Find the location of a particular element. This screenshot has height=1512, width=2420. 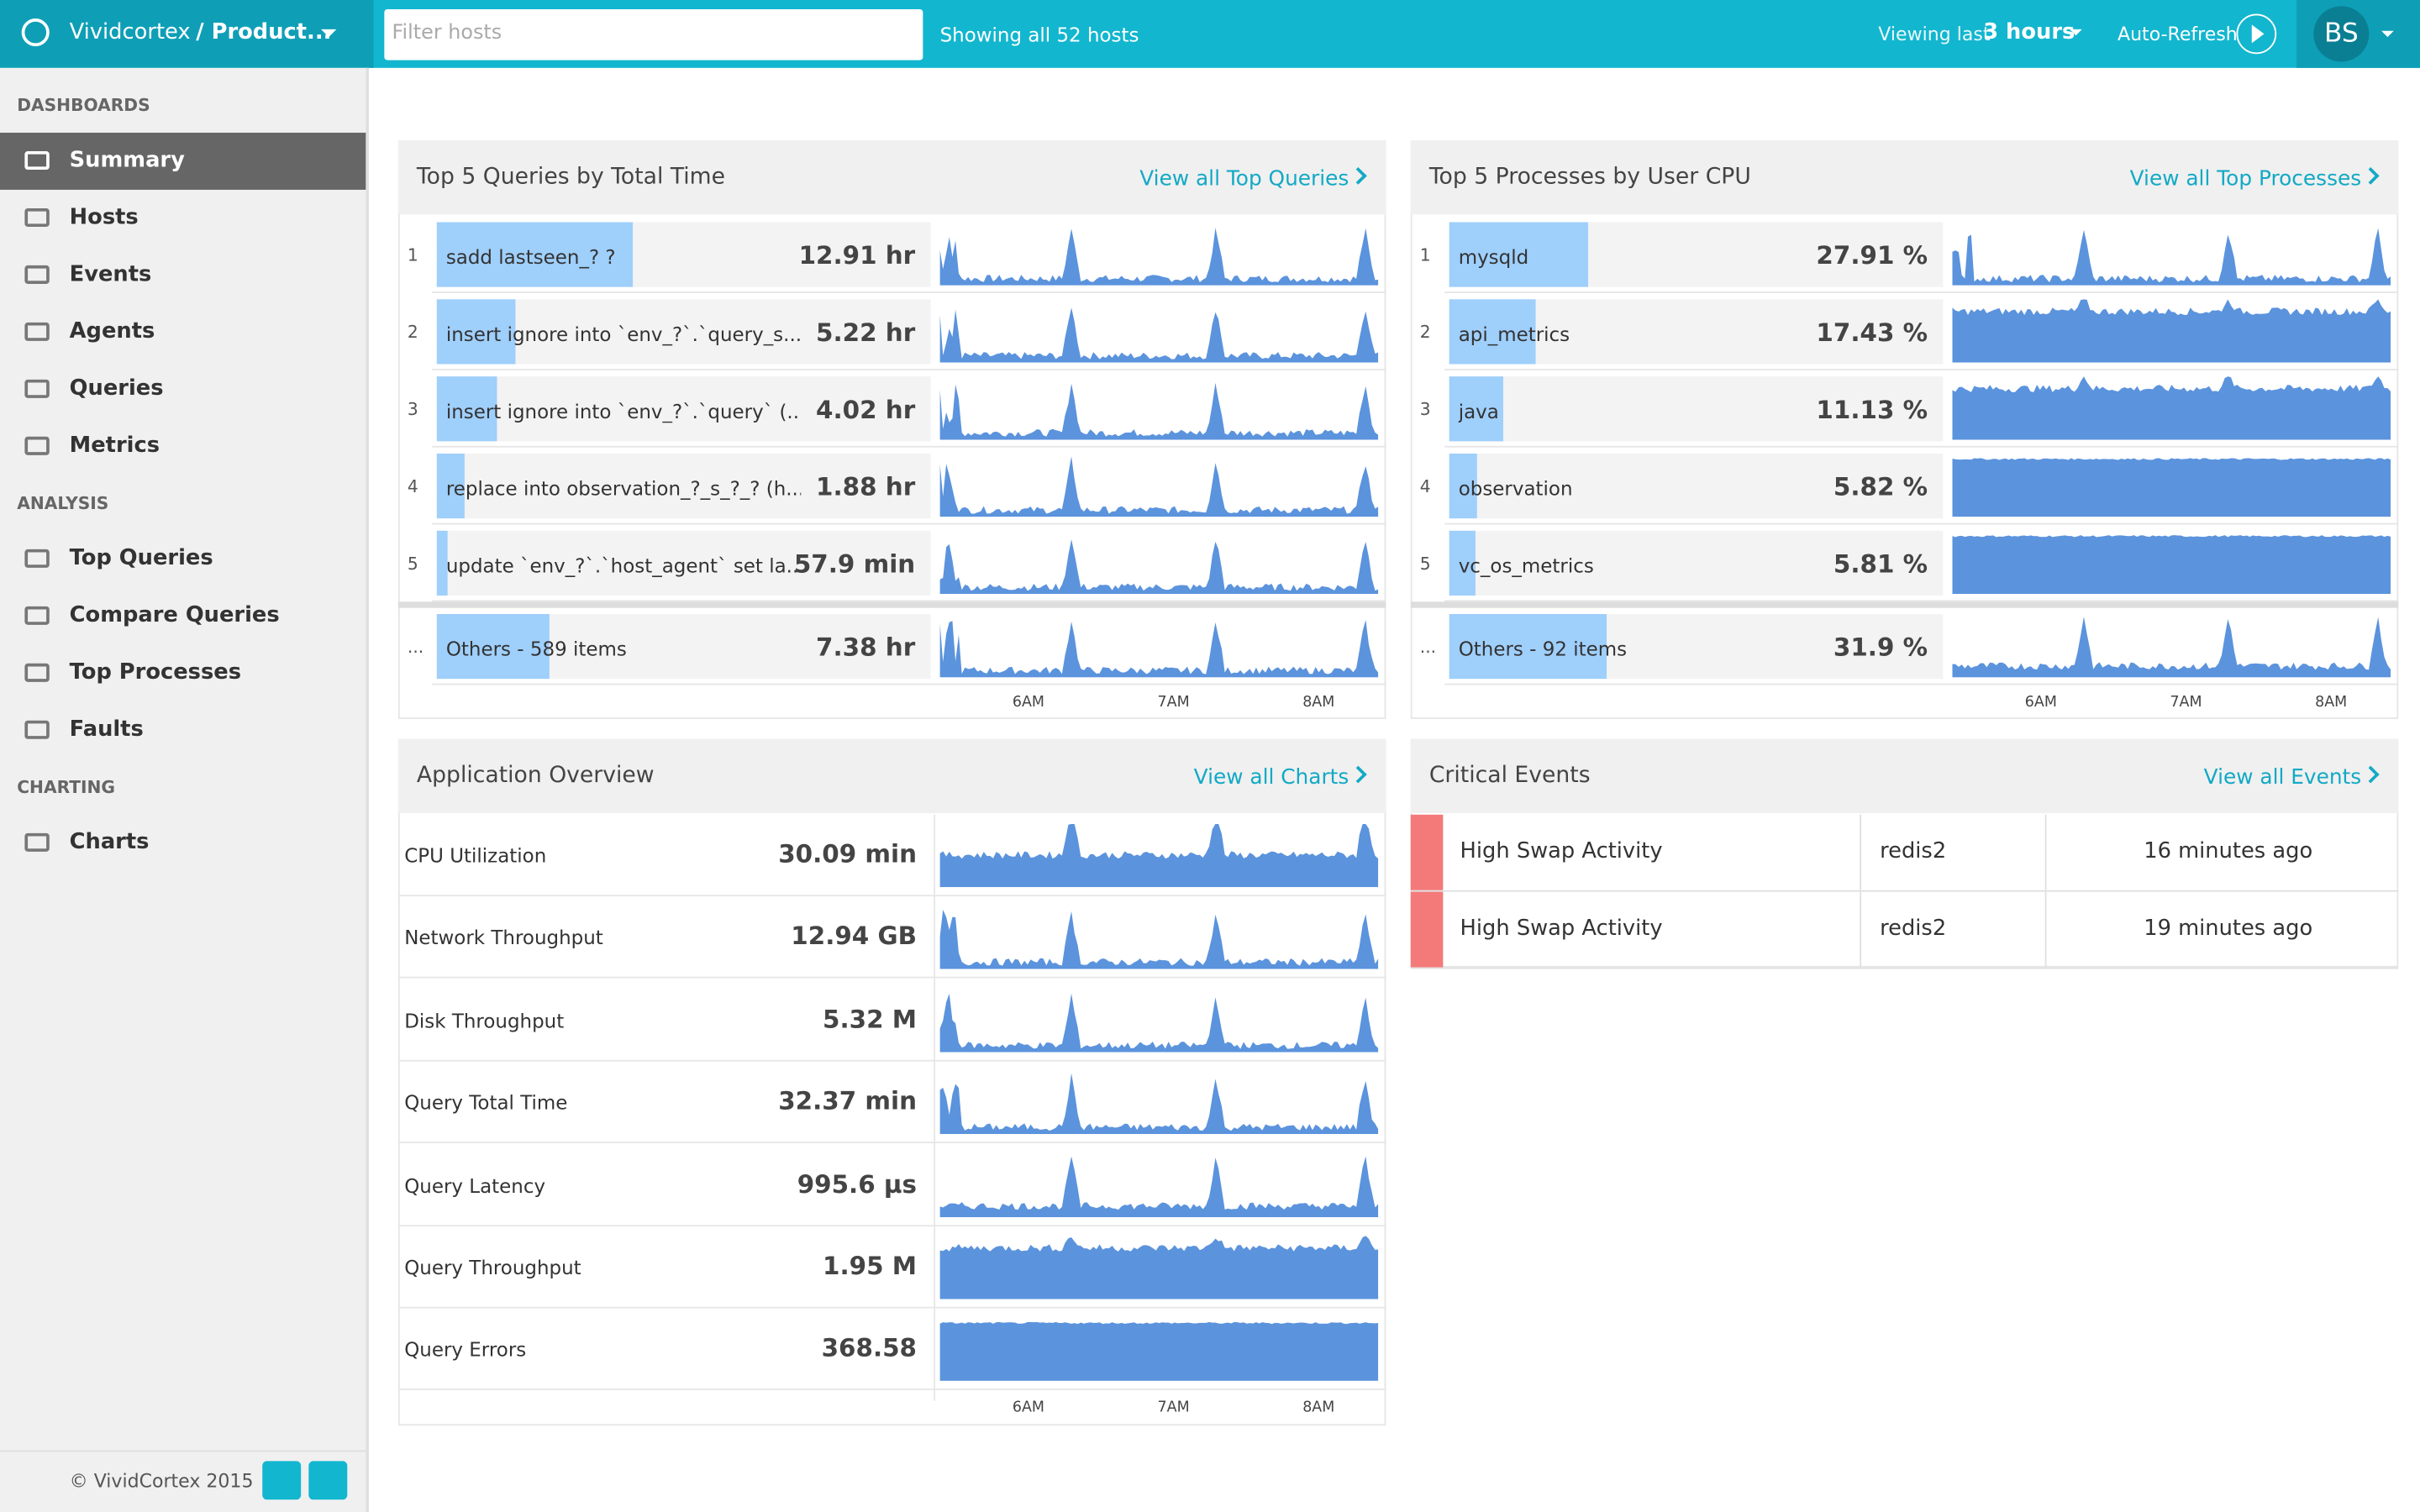

row-value: 17.43 % is located at coordinates (1872, 333).